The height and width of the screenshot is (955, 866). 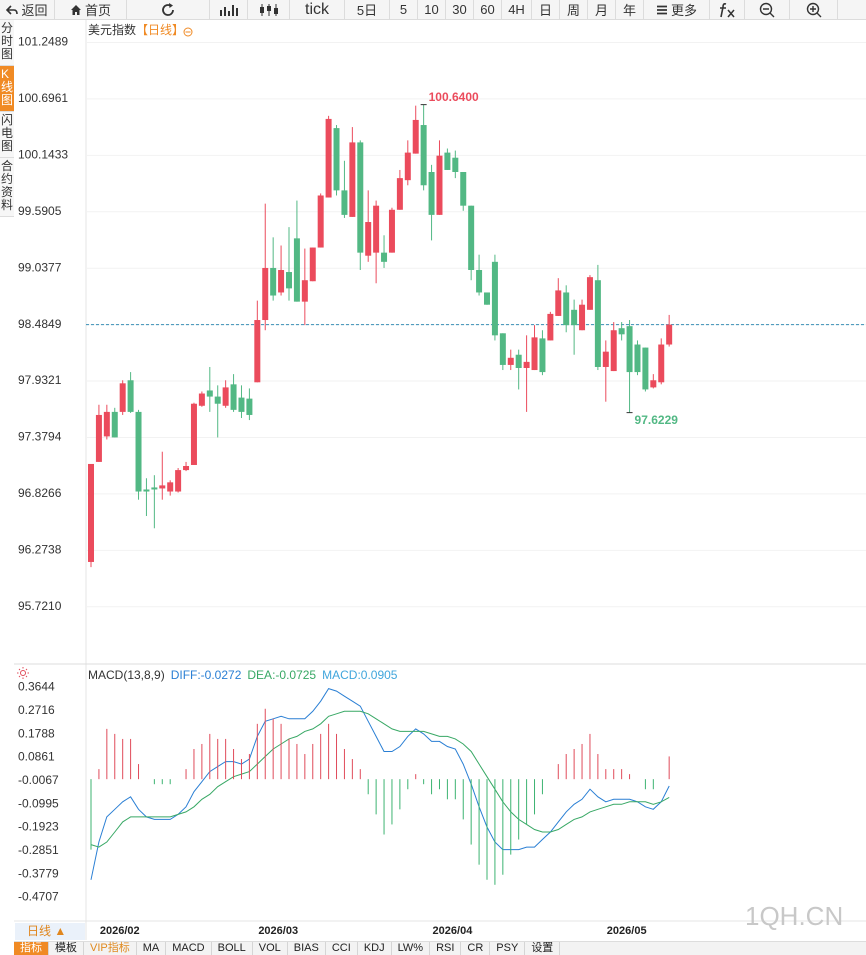 What do you see at coordinates (27, 9) in the screenshot?
I see `back-button: 返回` at bounding box center [27, 9].